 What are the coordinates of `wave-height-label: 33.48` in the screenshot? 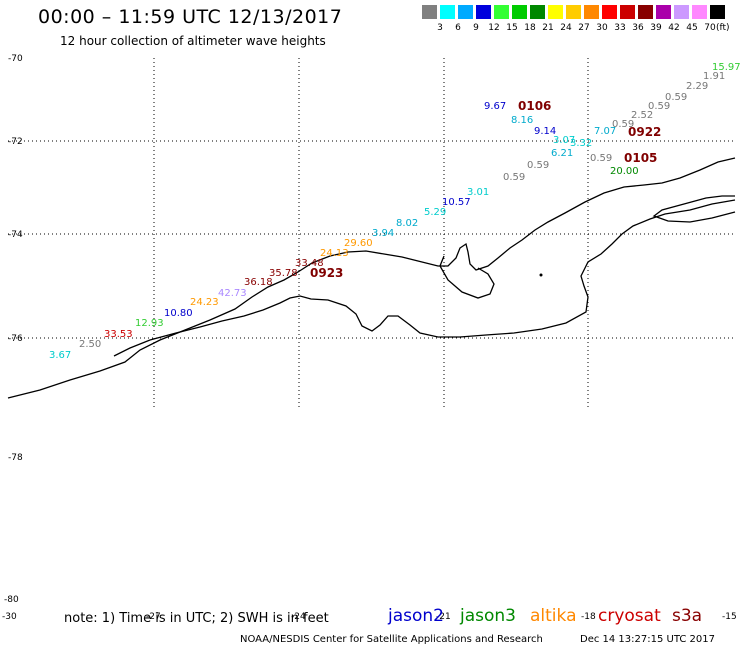 It's located at (309, 263).